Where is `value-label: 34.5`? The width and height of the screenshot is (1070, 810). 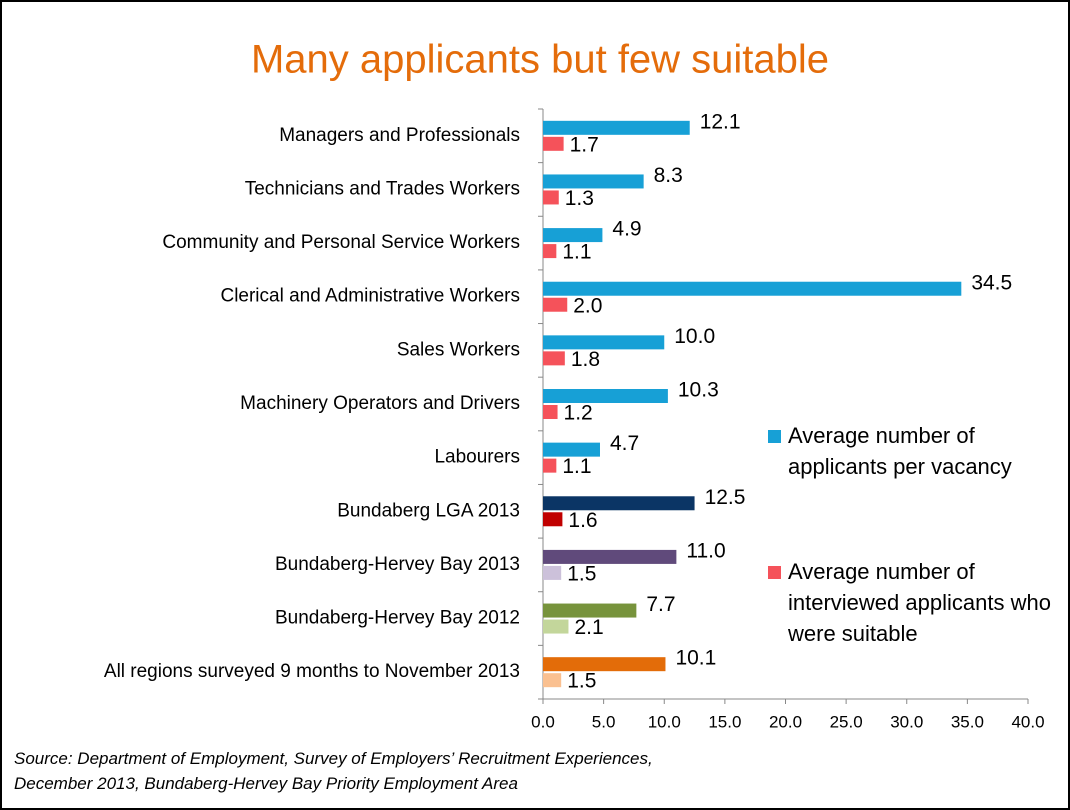 value-label: 34.5 is located at coordinates (991, 282).